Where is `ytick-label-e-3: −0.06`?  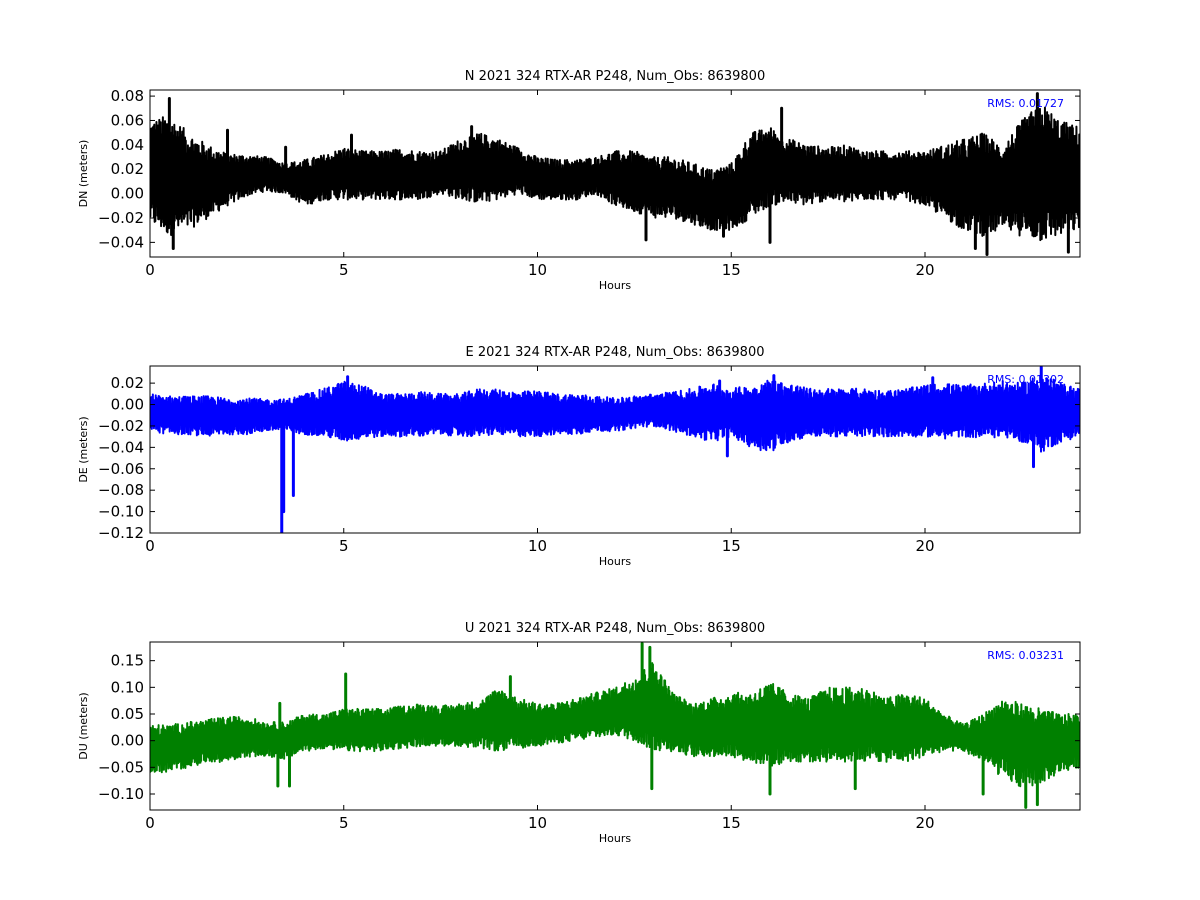 ytick-label-e-3: −0.06 is located at coordinates (121, 469).